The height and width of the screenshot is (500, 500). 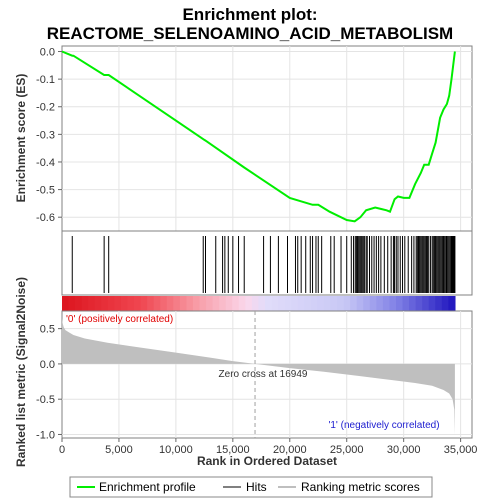 I want to click on es-tick-label: -0.1, so click(x=45, y=80).